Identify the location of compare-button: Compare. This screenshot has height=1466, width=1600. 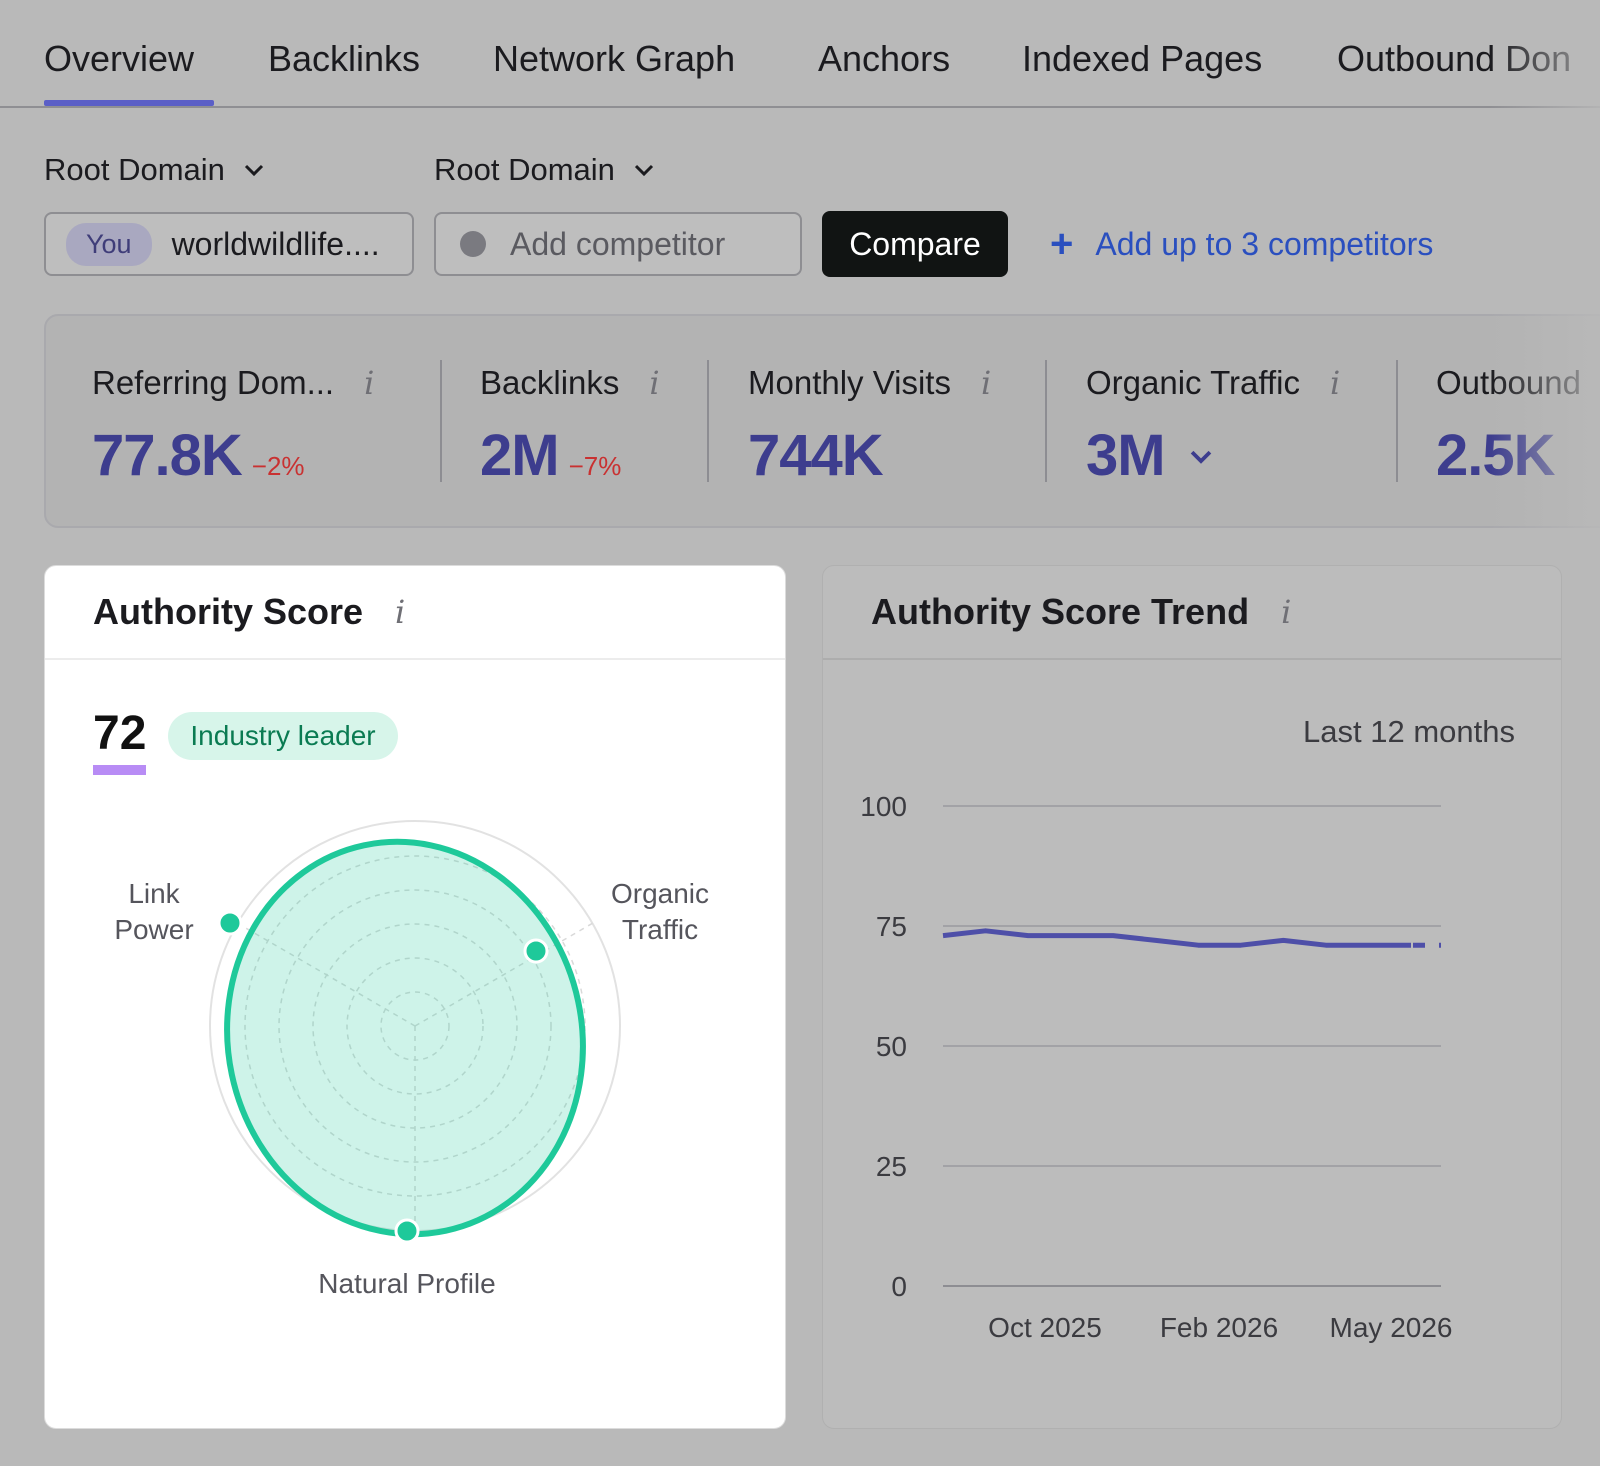
(915, 244).